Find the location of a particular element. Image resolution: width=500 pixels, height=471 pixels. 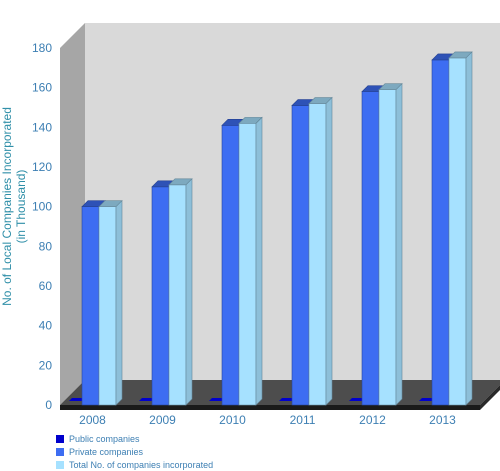

y-tick-label: 140 is located at coordinates (42, 127).